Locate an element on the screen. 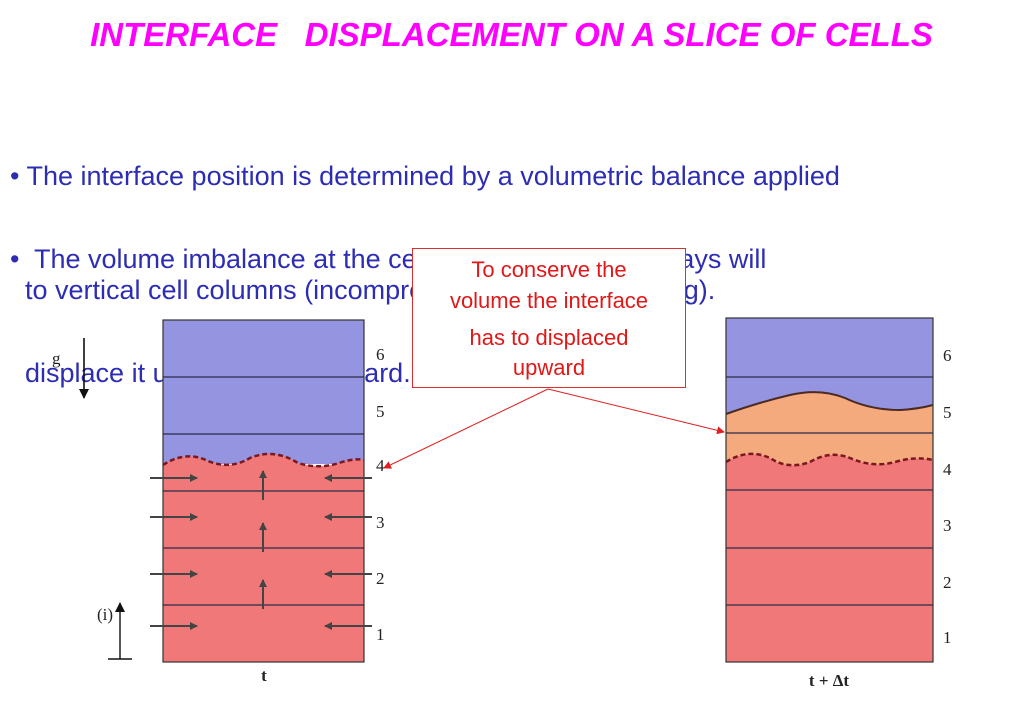  cell-boundaries is located at coordinates (829, 491).